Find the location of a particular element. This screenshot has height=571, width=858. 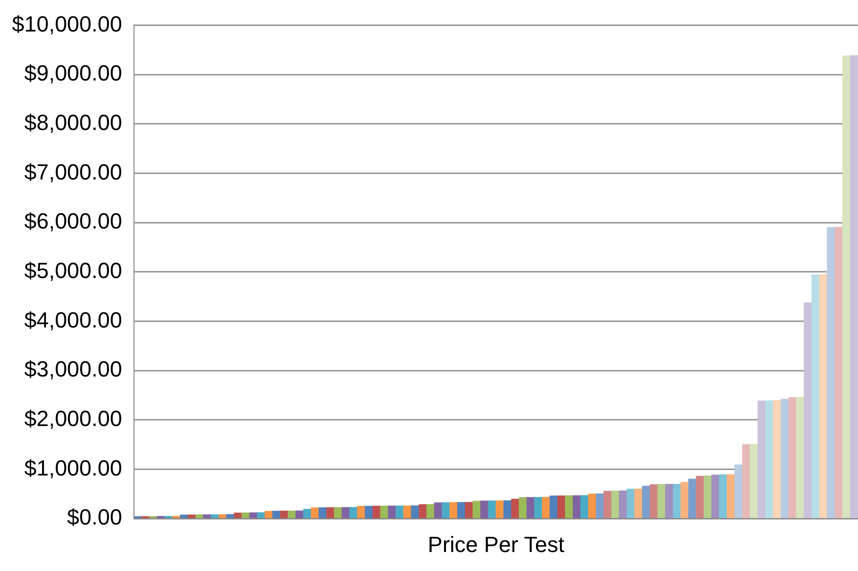

y-tick-label: $3,000.00 is located at coordinates (73, 369).